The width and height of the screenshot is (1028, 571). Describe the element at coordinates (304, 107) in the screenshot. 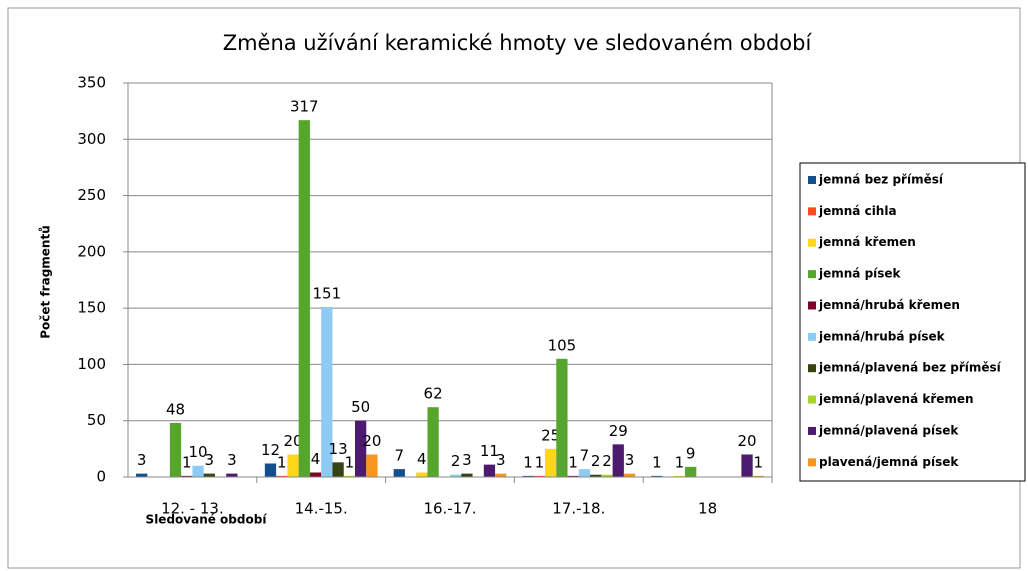

I see `value-label: 317` at that location.